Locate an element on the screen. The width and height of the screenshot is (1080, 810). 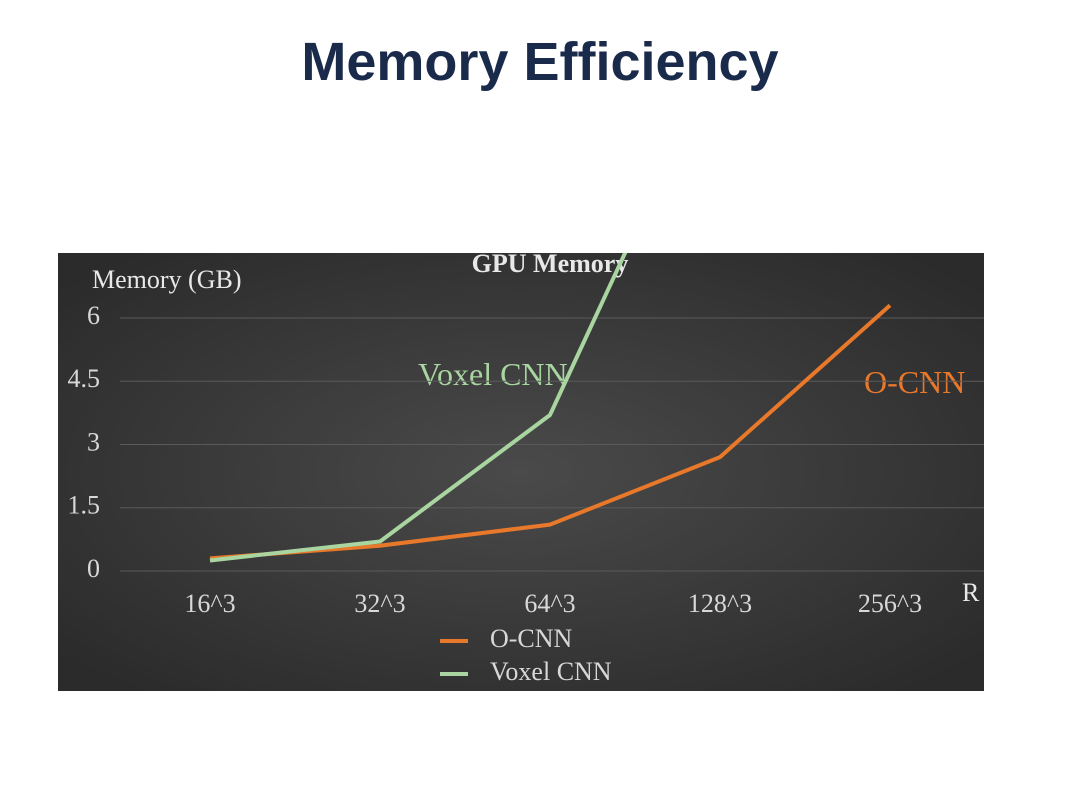
legend-label: O-CNN is located at coordinates (531, 638).